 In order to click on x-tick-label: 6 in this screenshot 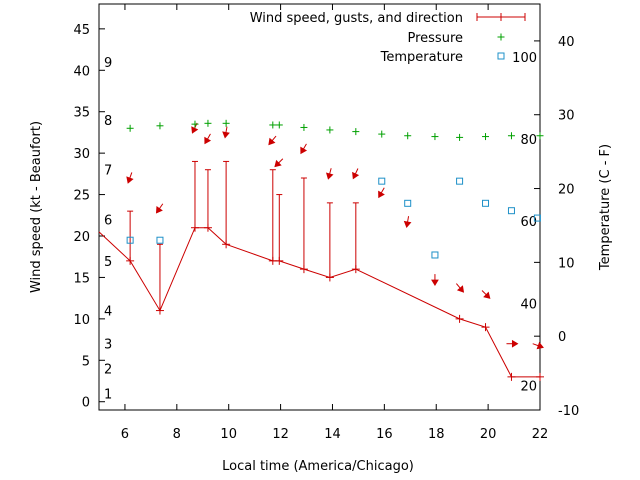, I will do `click(125, 434)`.